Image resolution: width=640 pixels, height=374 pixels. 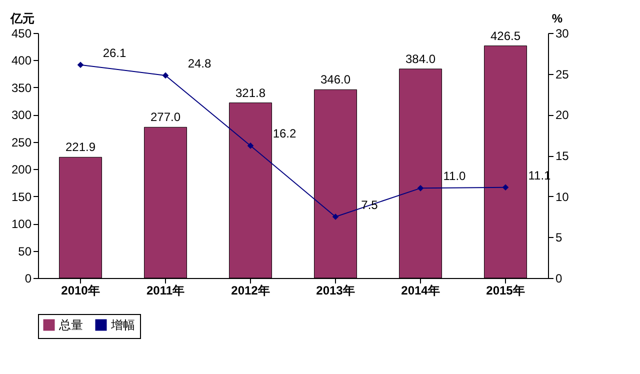 What do you see at coordinates (28, 279) in the screenshot?
I see `y-tick-label: 0` at bounding box center [28, 279].